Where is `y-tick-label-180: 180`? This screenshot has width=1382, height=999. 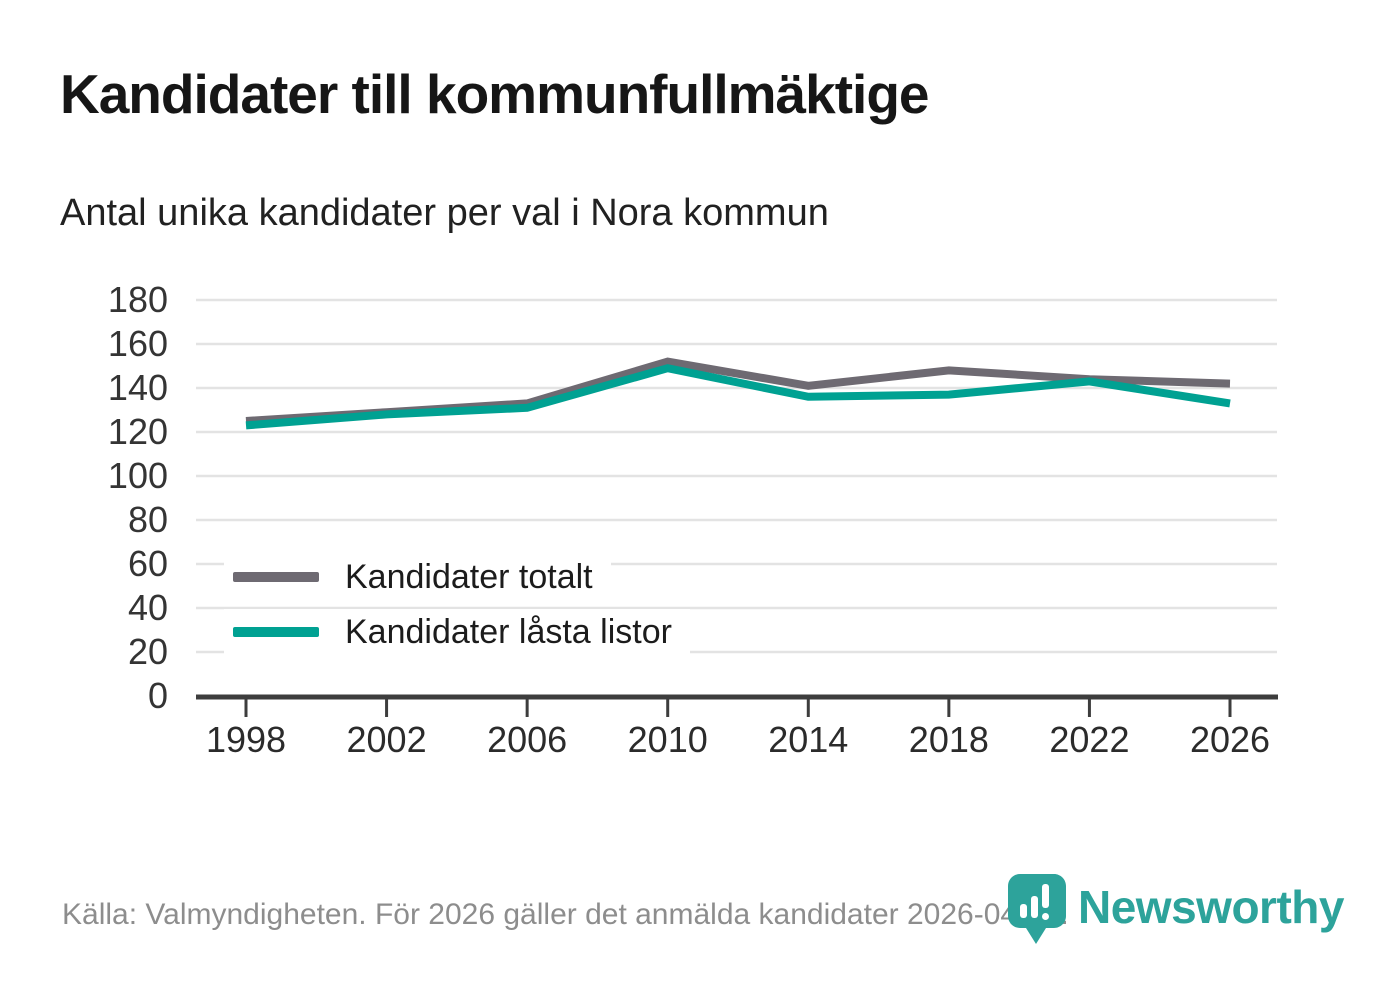
y-tick-label-180: 180 is located at coordinates (138, 299).